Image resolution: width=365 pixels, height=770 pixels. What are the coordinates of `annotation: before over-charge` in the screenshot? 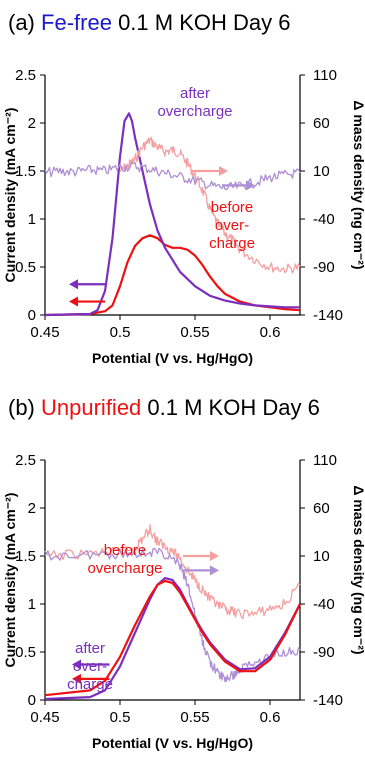 It's located at (232, 225).